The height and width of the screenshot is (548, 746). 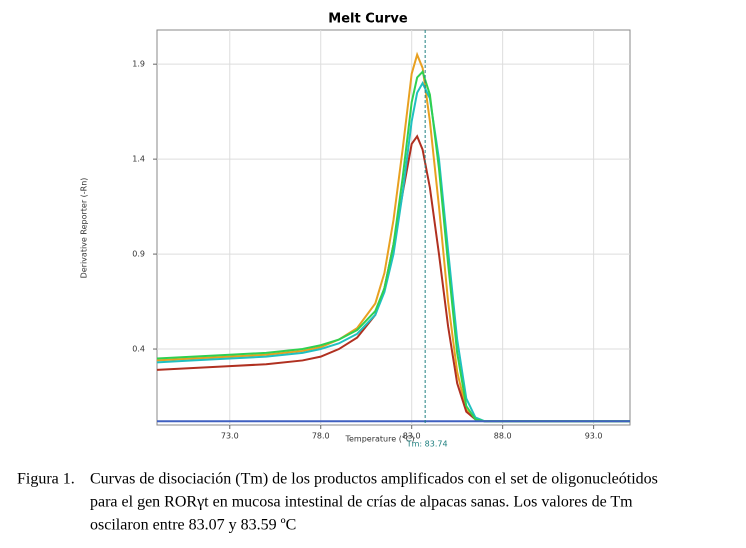 What do you see at coordinates (427, 444) in the screenshot?
I see `tm-label: Tm: 83.74` at bounding box center [427, 444].